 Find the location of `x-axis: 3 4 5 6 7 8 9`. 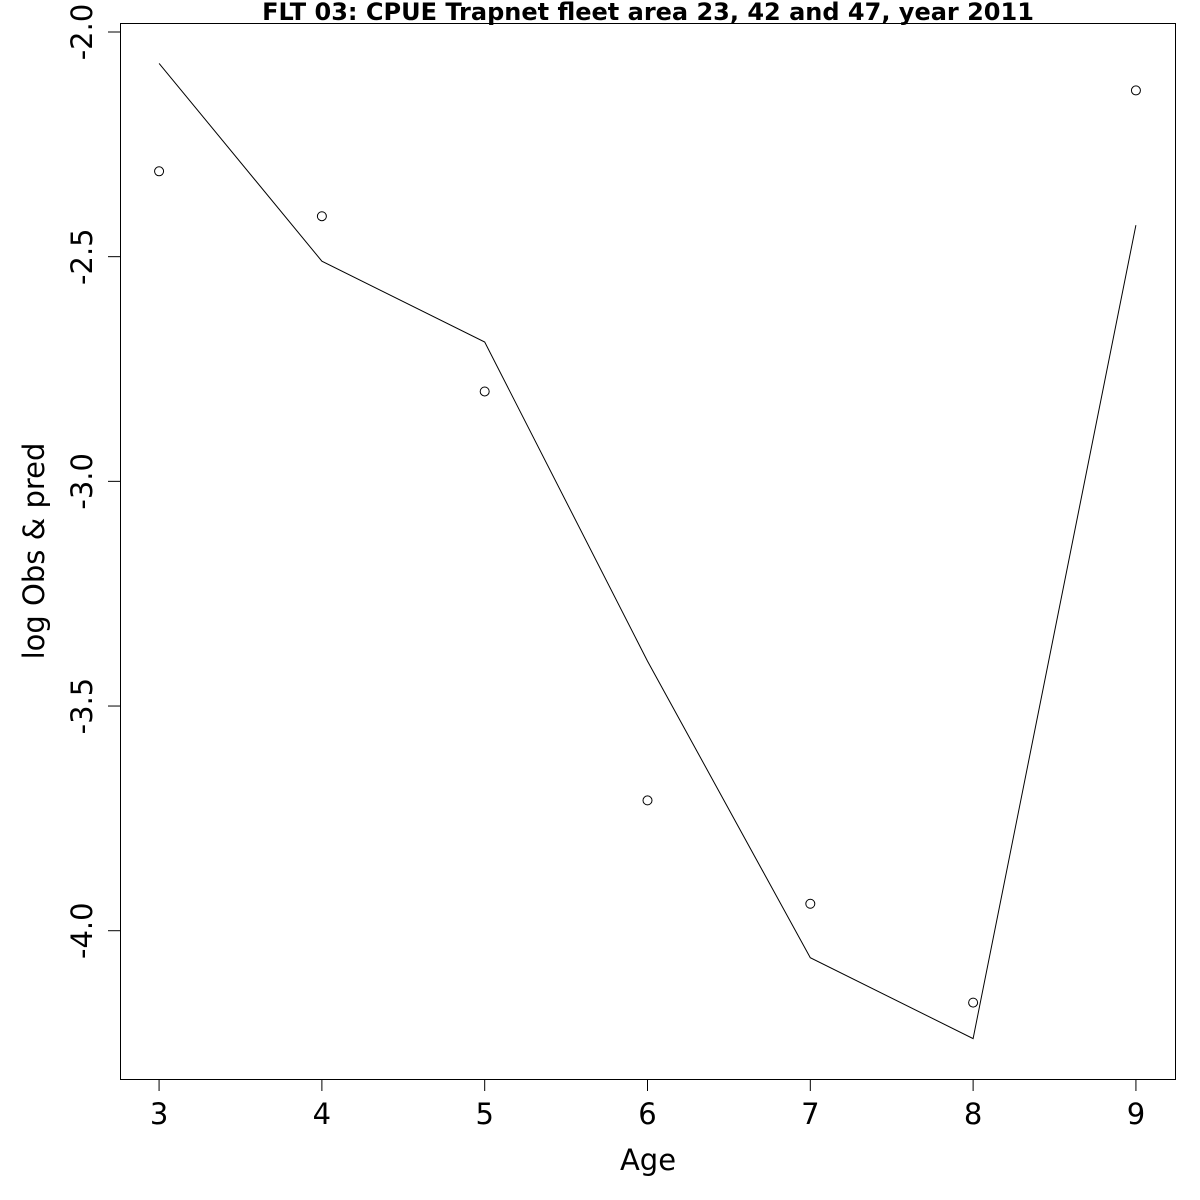

x-axis: 3 4 5 6 7 8 9 is located at coordinates (647, 1105).